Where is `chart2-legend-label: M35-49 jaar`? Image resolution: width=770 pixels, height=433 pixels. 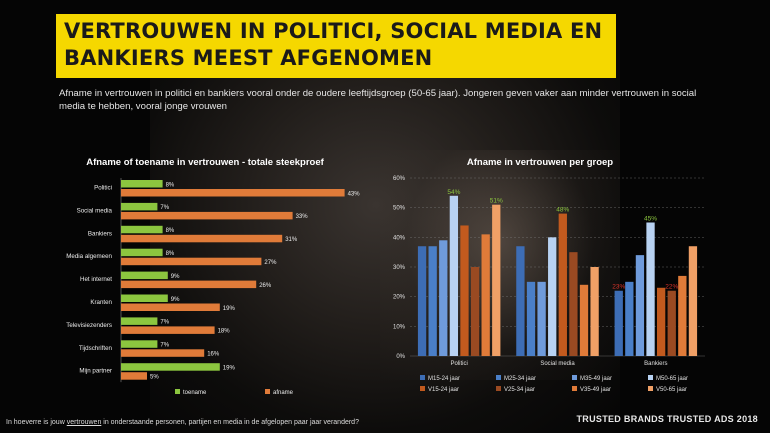
chart2-legend-label: M35-49 jaar is located at coordinates (596, 379).